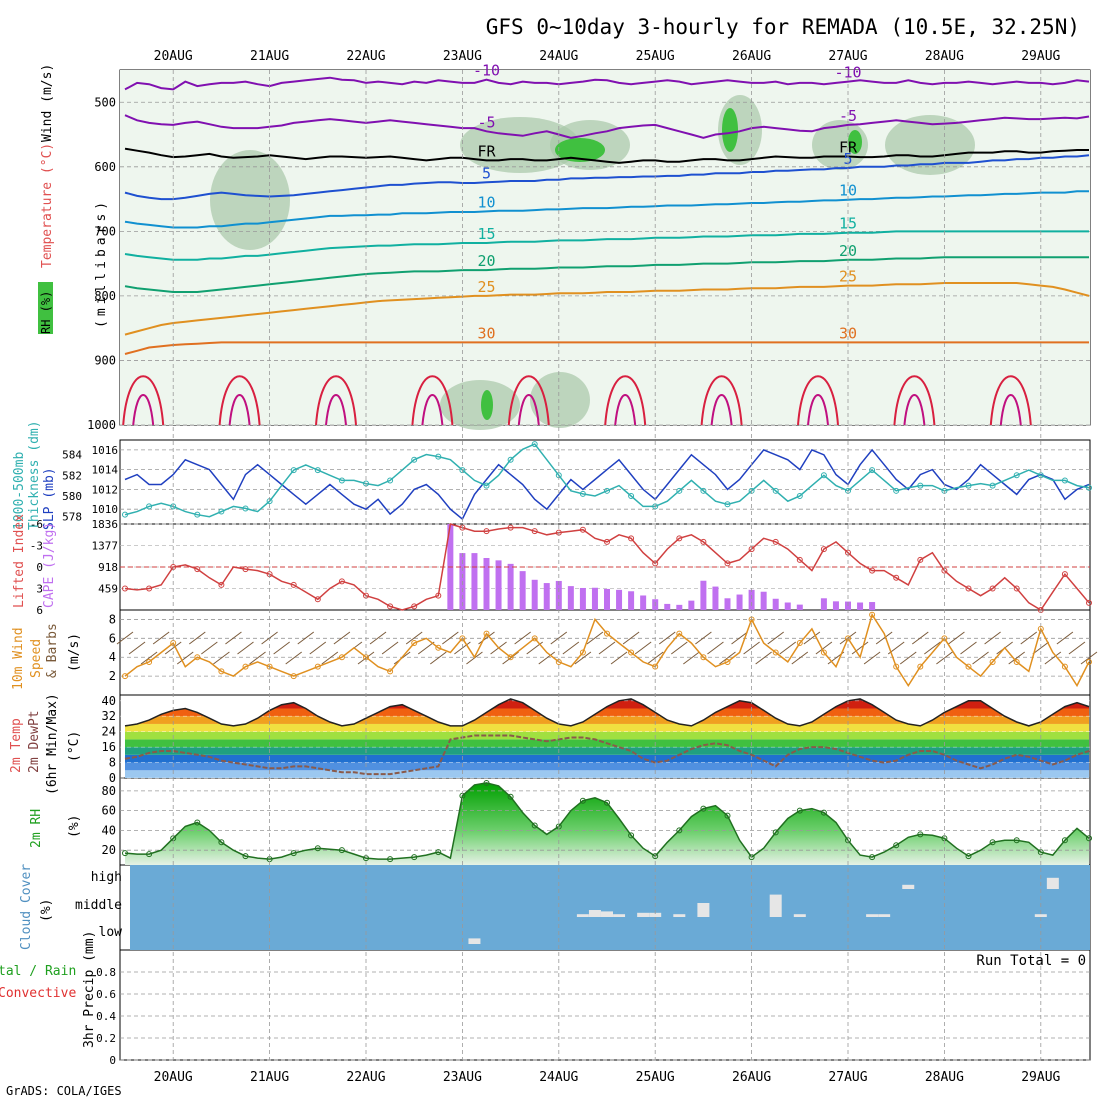 The height and width of the screenshot is (1100, 1100). What do you see at coordinates (848, 224) in the screenshot?
I see `isotherm-label: 15` at bounding box center [848, 224].